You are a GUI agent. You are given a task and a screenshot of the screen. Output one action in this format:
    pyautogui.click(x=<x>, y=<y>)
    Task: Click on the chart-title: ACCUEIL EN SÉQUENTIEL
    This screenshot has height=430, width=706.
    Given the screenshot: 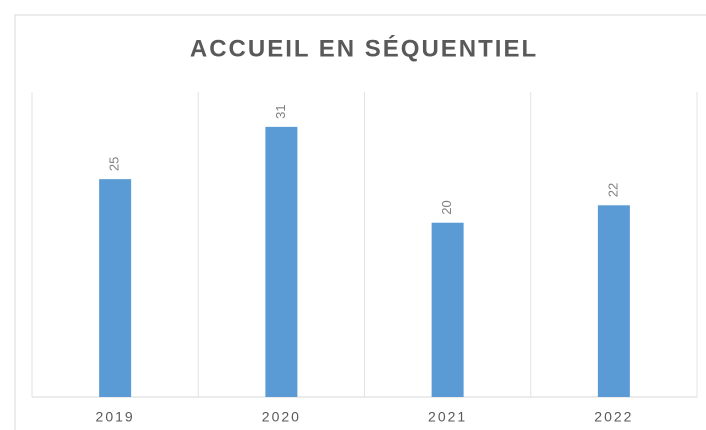 What is the action you would take?
    pyautogui.click(x=364, y=48)
    